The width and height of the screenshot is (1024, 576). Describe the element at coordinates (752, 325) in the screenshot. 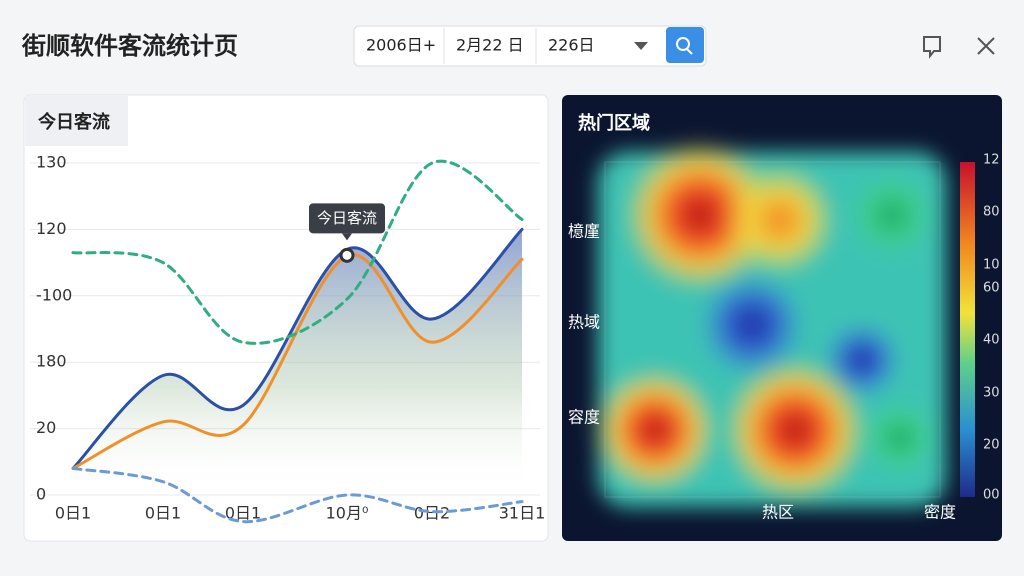

I see `coldspot` at that location.